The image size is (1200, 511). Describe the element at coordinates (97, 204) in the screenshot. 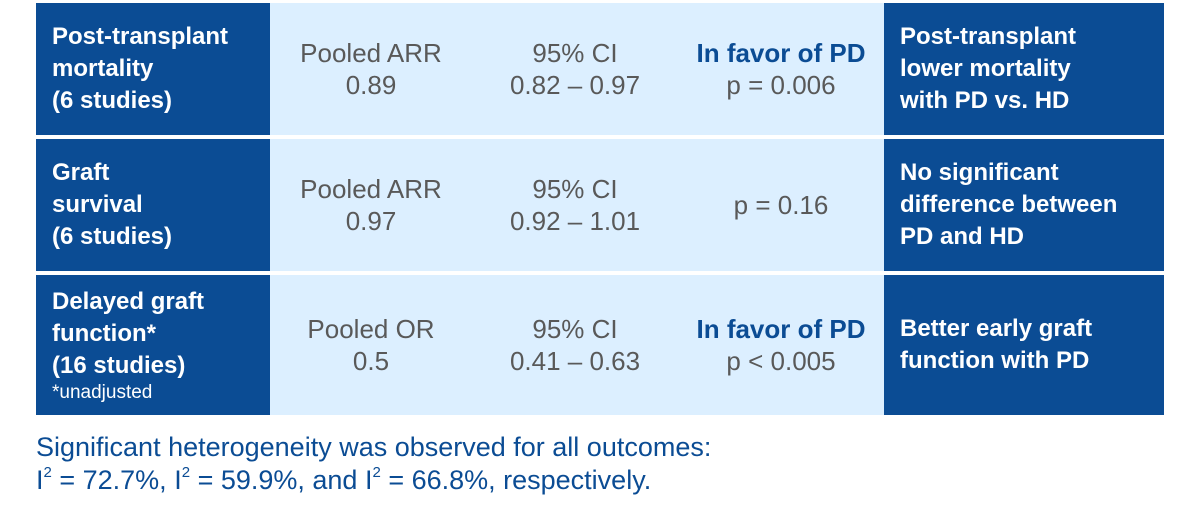

I see `outcome-line: survival` at that location.